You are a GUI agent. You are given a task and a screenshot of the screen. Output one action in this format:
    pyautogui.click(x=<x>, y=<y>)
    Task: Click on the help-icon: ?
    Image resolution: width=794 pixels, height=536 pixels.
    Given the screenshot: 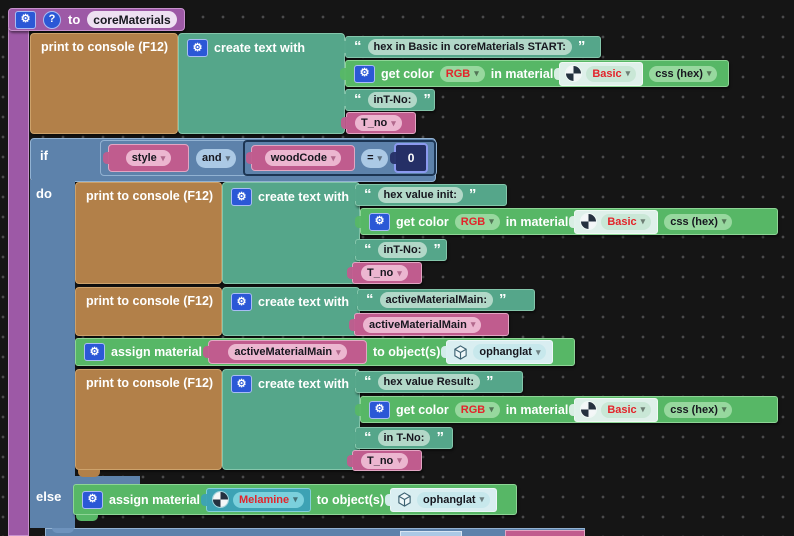 What is the action you would take?
    pyautogui.click(x=52, y=19)
    